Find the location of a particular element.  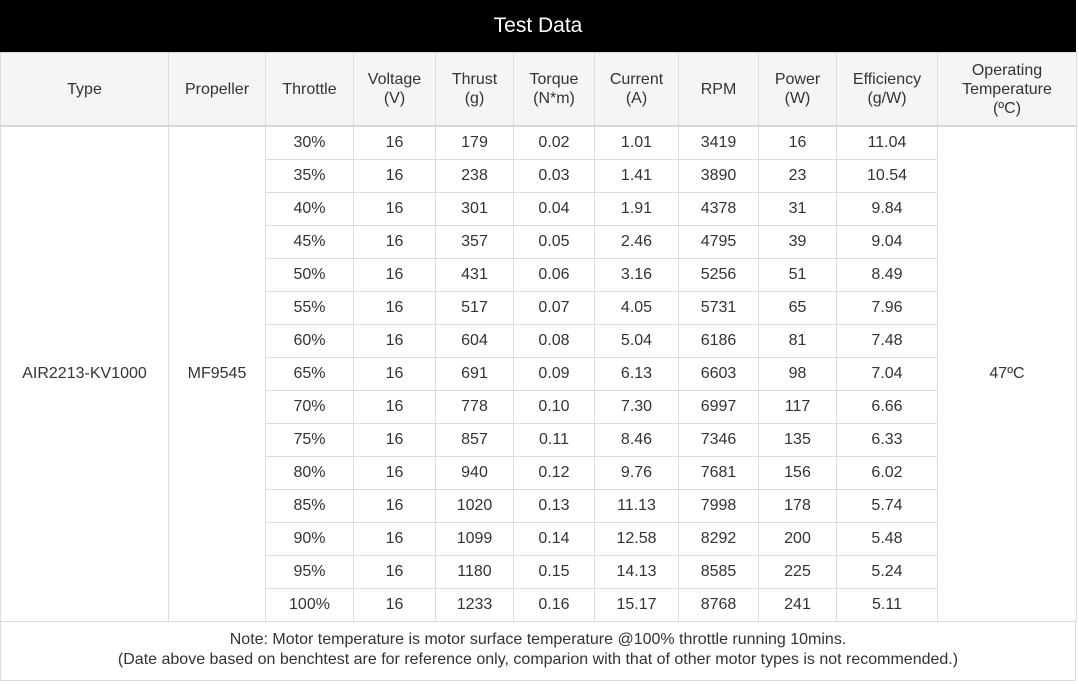

column-header: Operating Temperature (ºC) is located at coordinates (1007, 89).